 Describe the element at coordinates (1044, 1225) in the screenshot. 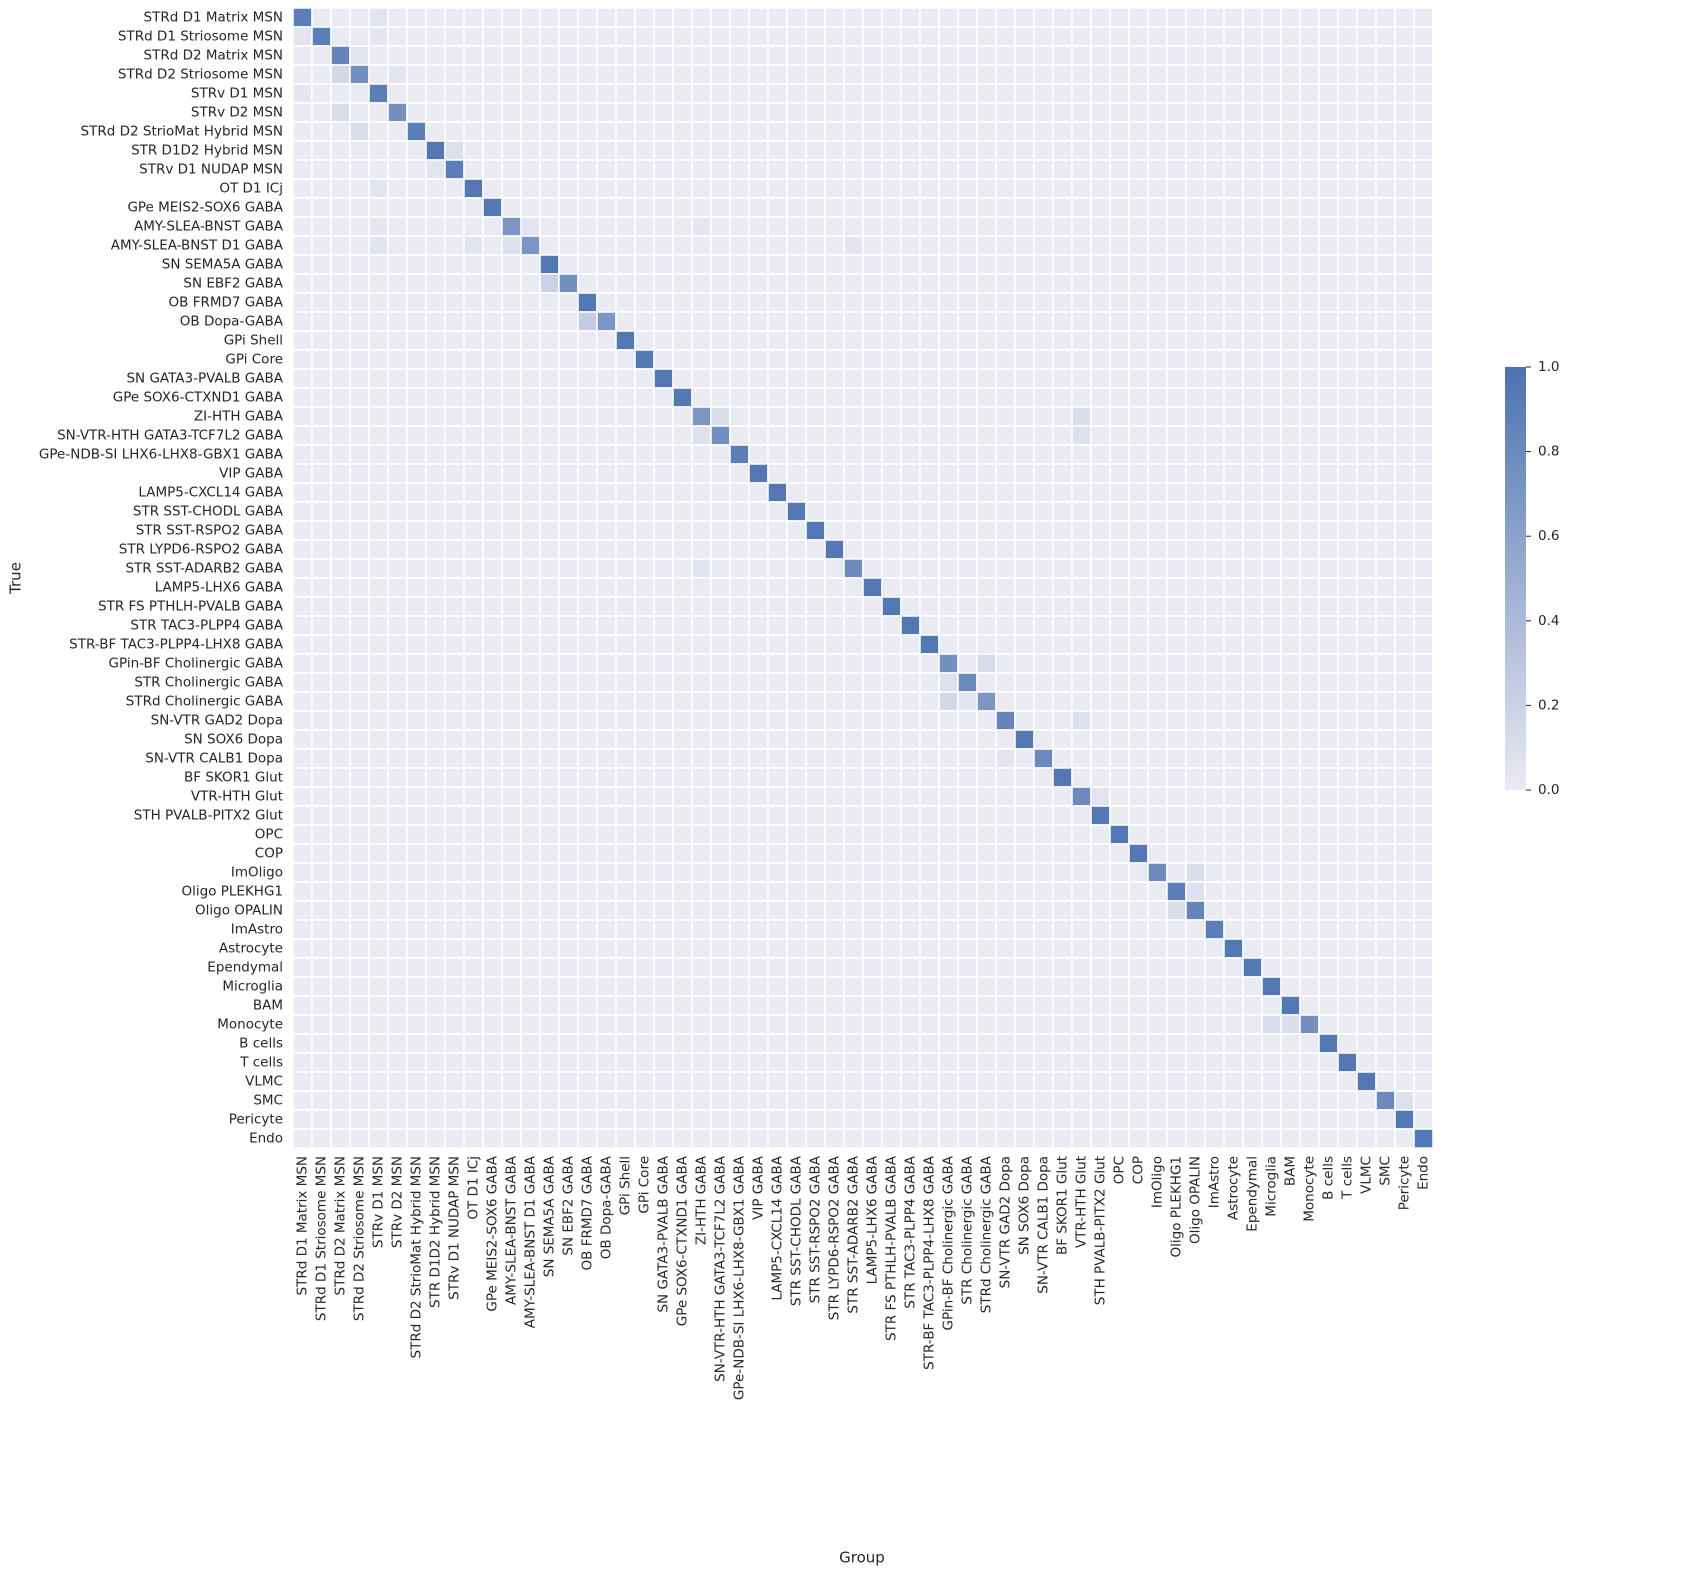

I see `x-tick-label: SN-VTR CALB1 Dopa` at that location.